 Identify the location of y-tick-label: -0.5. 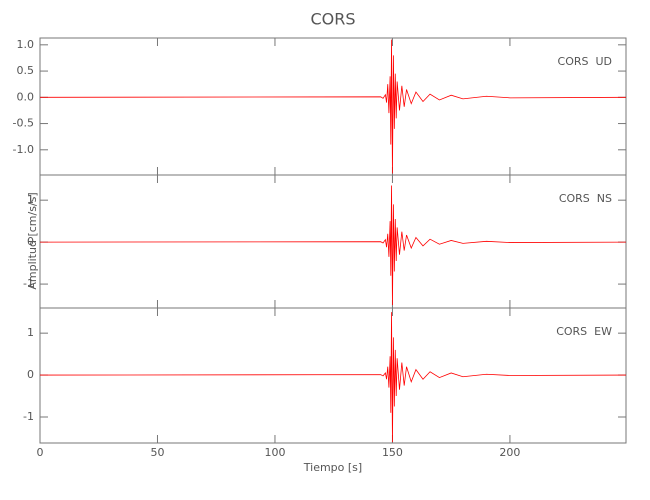
(23, 123).